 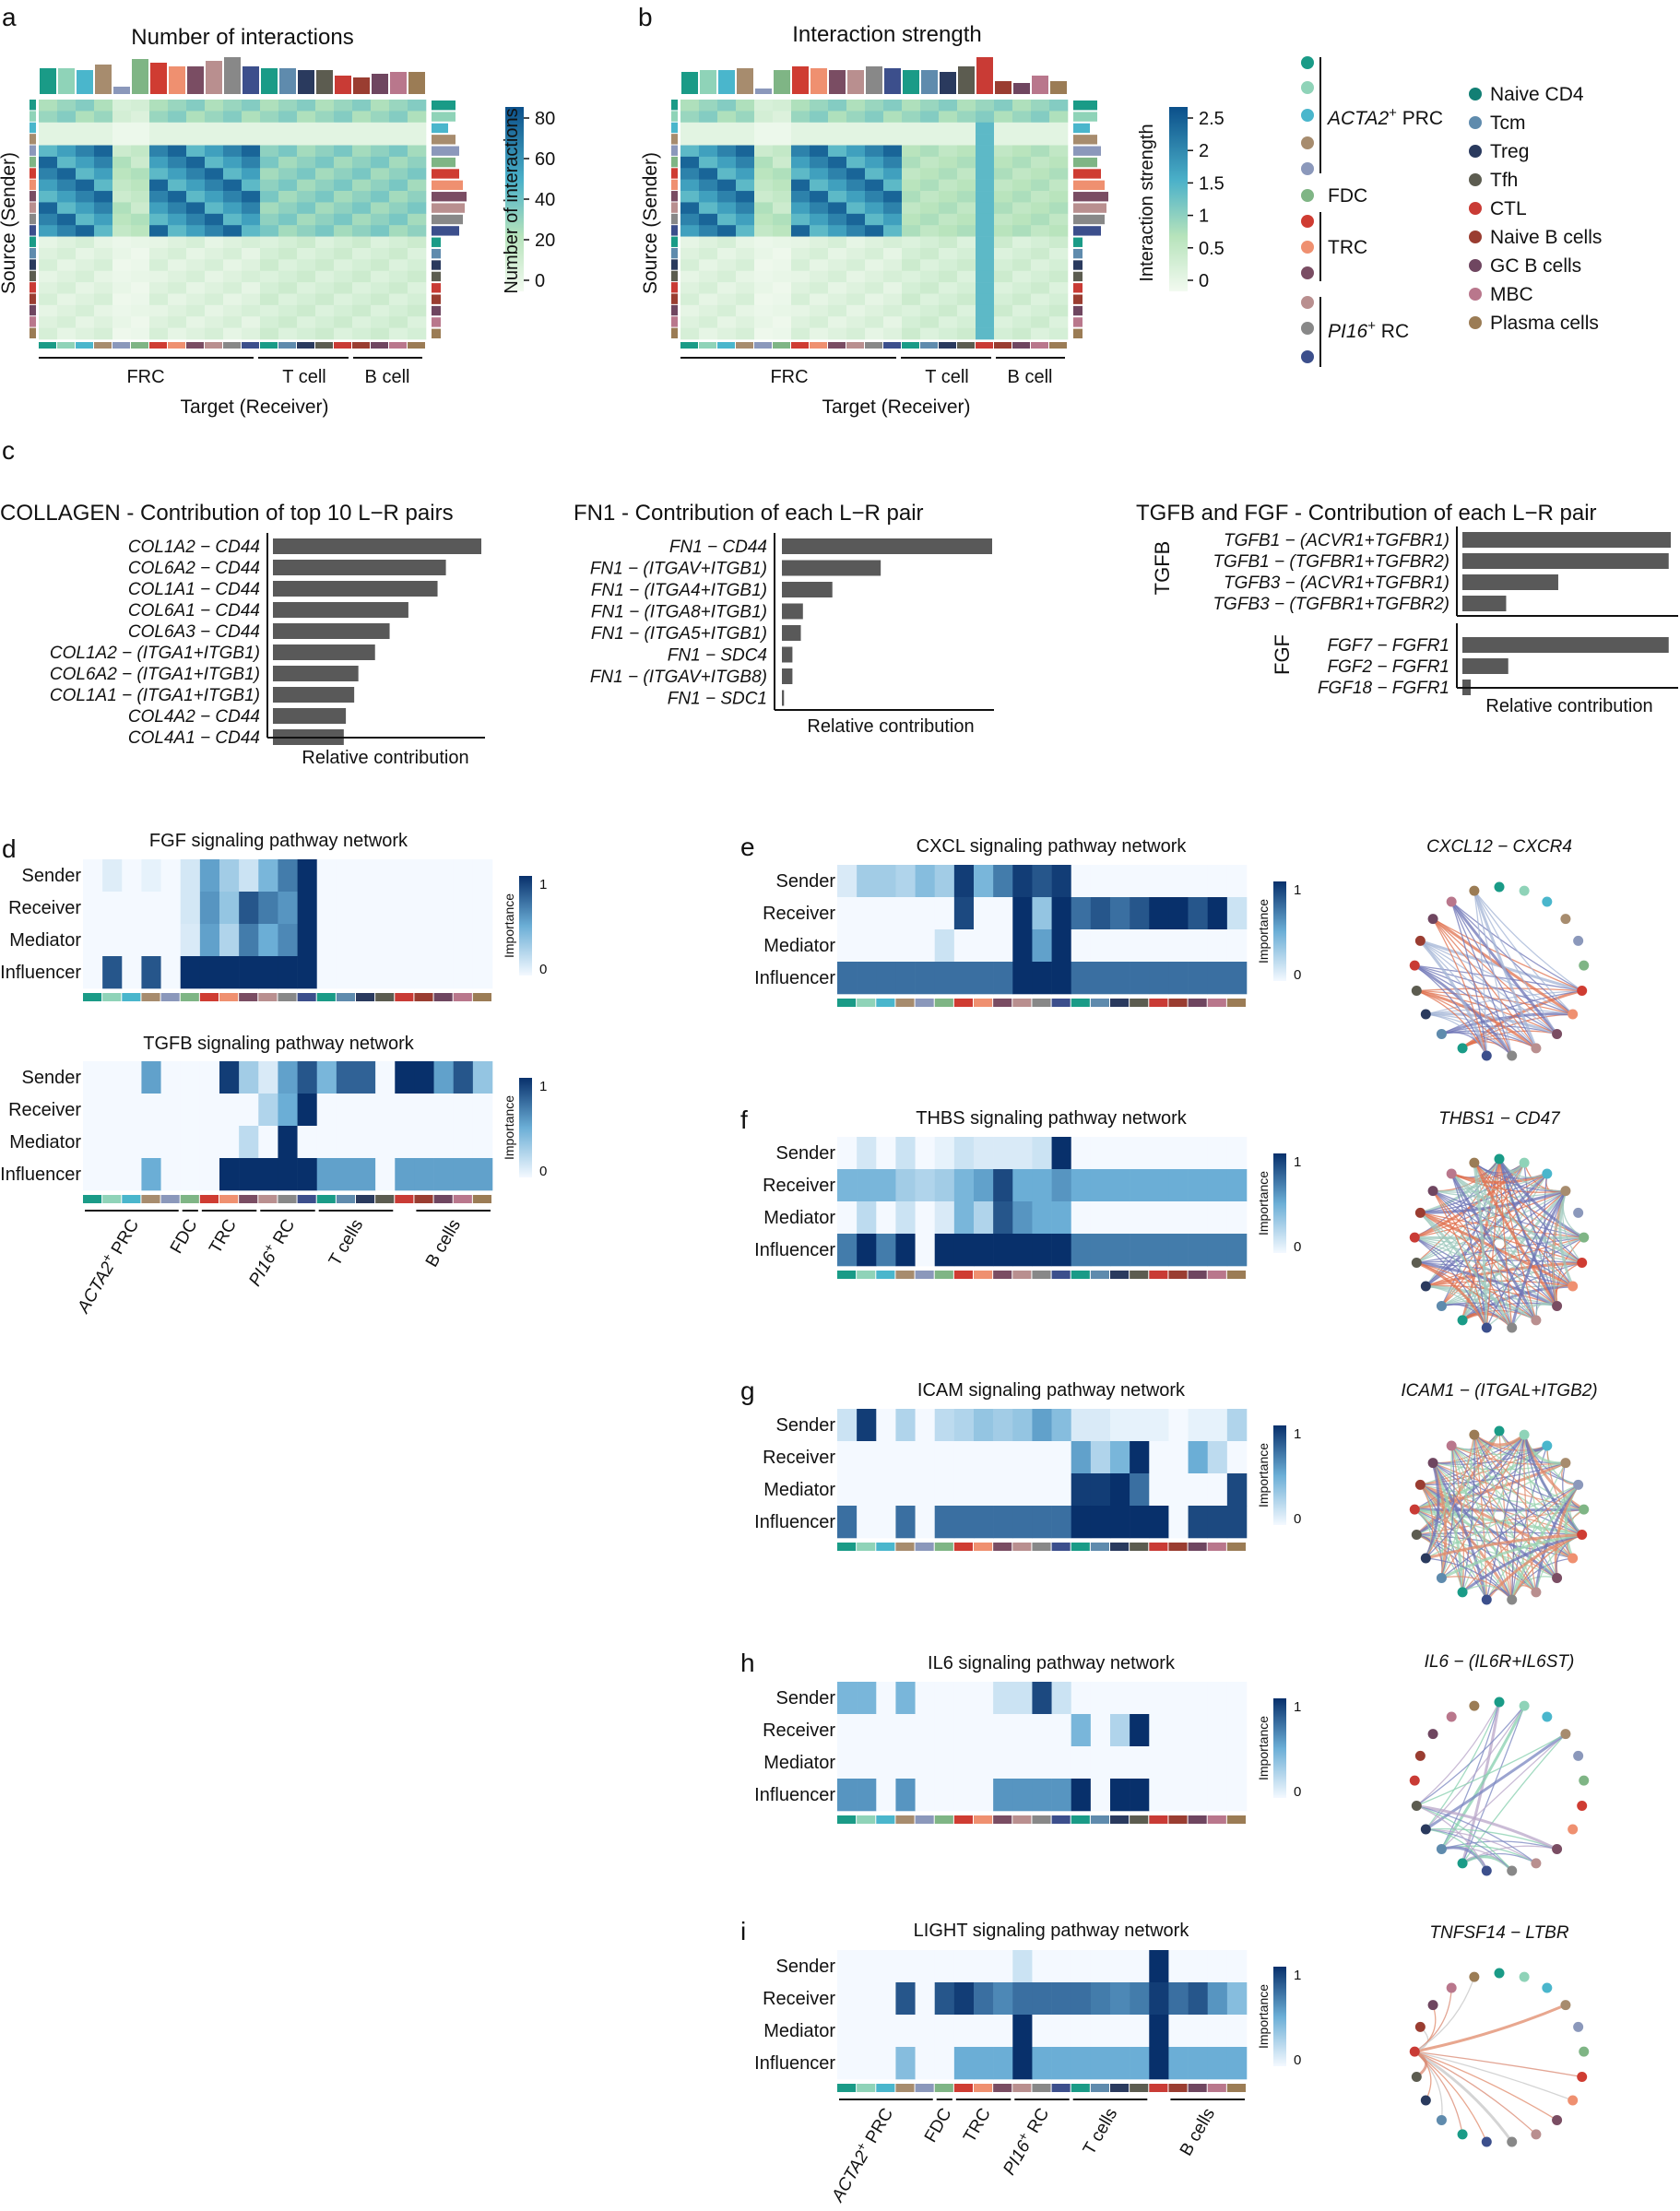 I want to click on bar-label: TGFB1 − (ACVR1+TGFBR1), so click(x=1336, y=540).